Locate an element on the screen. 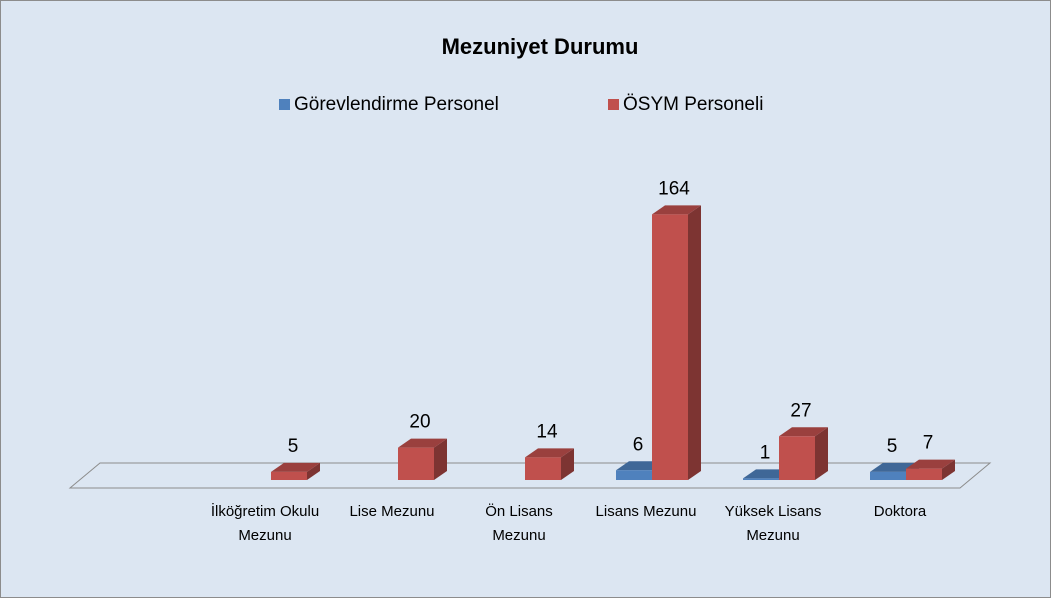 The image size is (1051, 598). data-label: 7 is located at coordinates (928, 443).